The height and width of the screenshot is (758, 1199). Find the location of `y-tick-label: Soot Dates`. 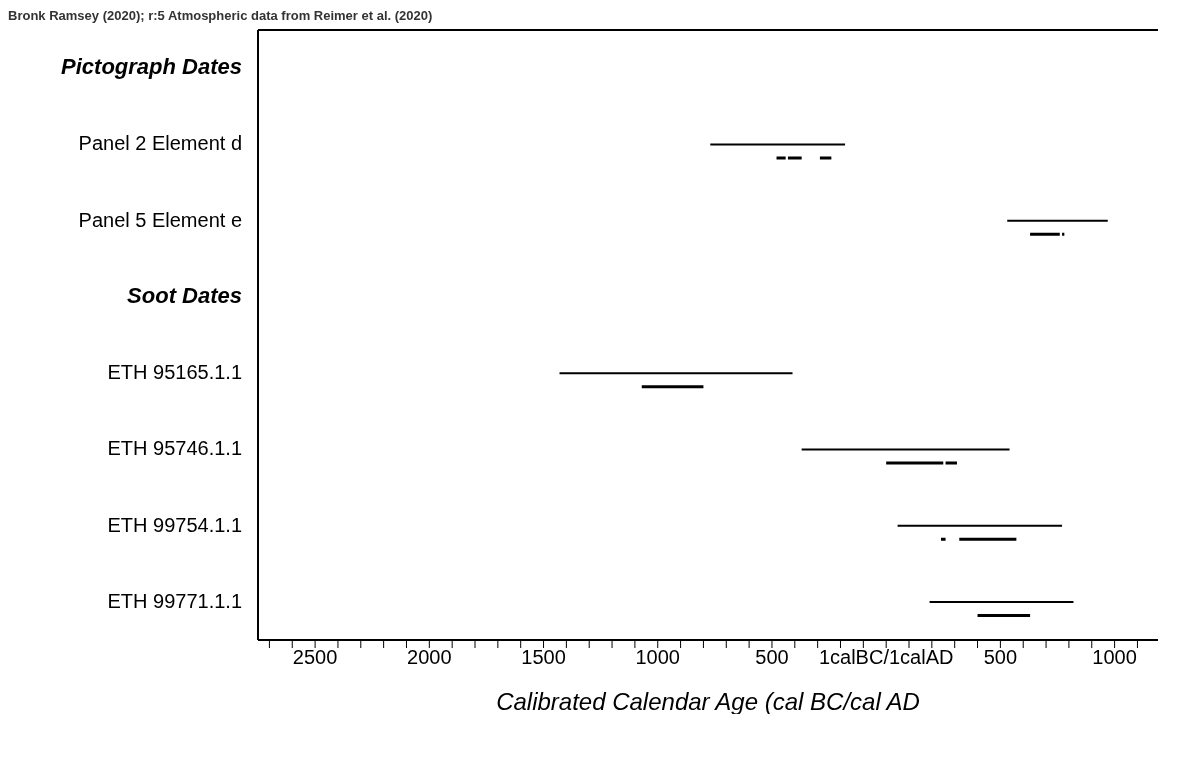

y-tick-label: Soot Dates is located at coordinates (184, 295).